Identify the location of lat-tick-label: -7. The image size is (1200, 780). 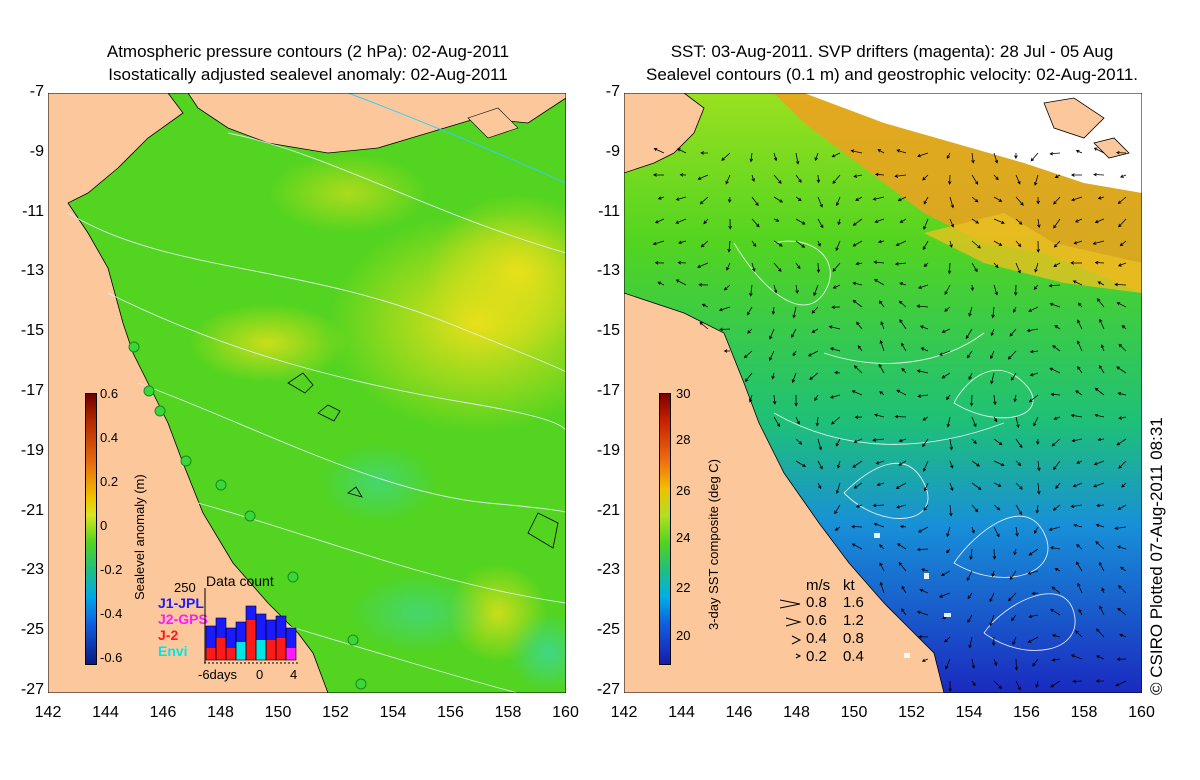
(612, 91).